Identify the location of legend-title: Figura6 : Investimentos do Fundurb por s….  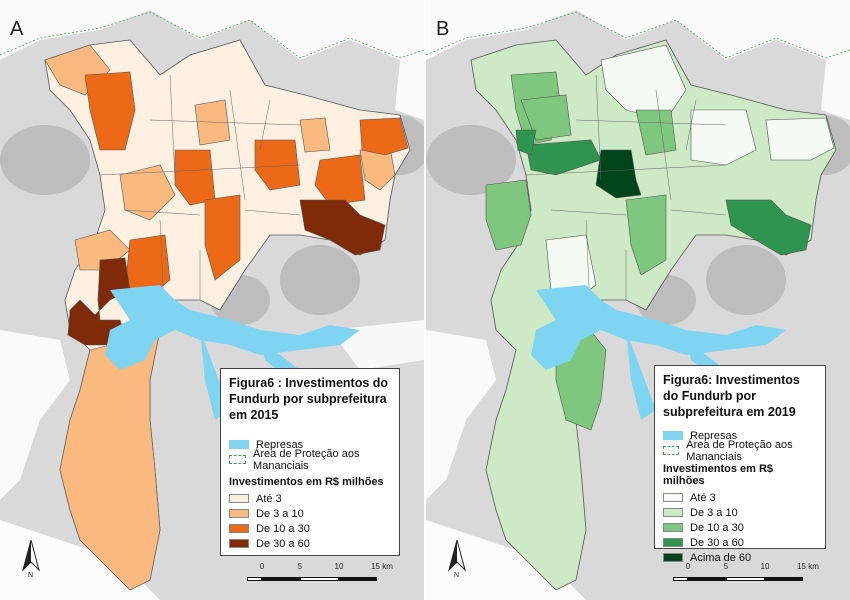
(309, 399).